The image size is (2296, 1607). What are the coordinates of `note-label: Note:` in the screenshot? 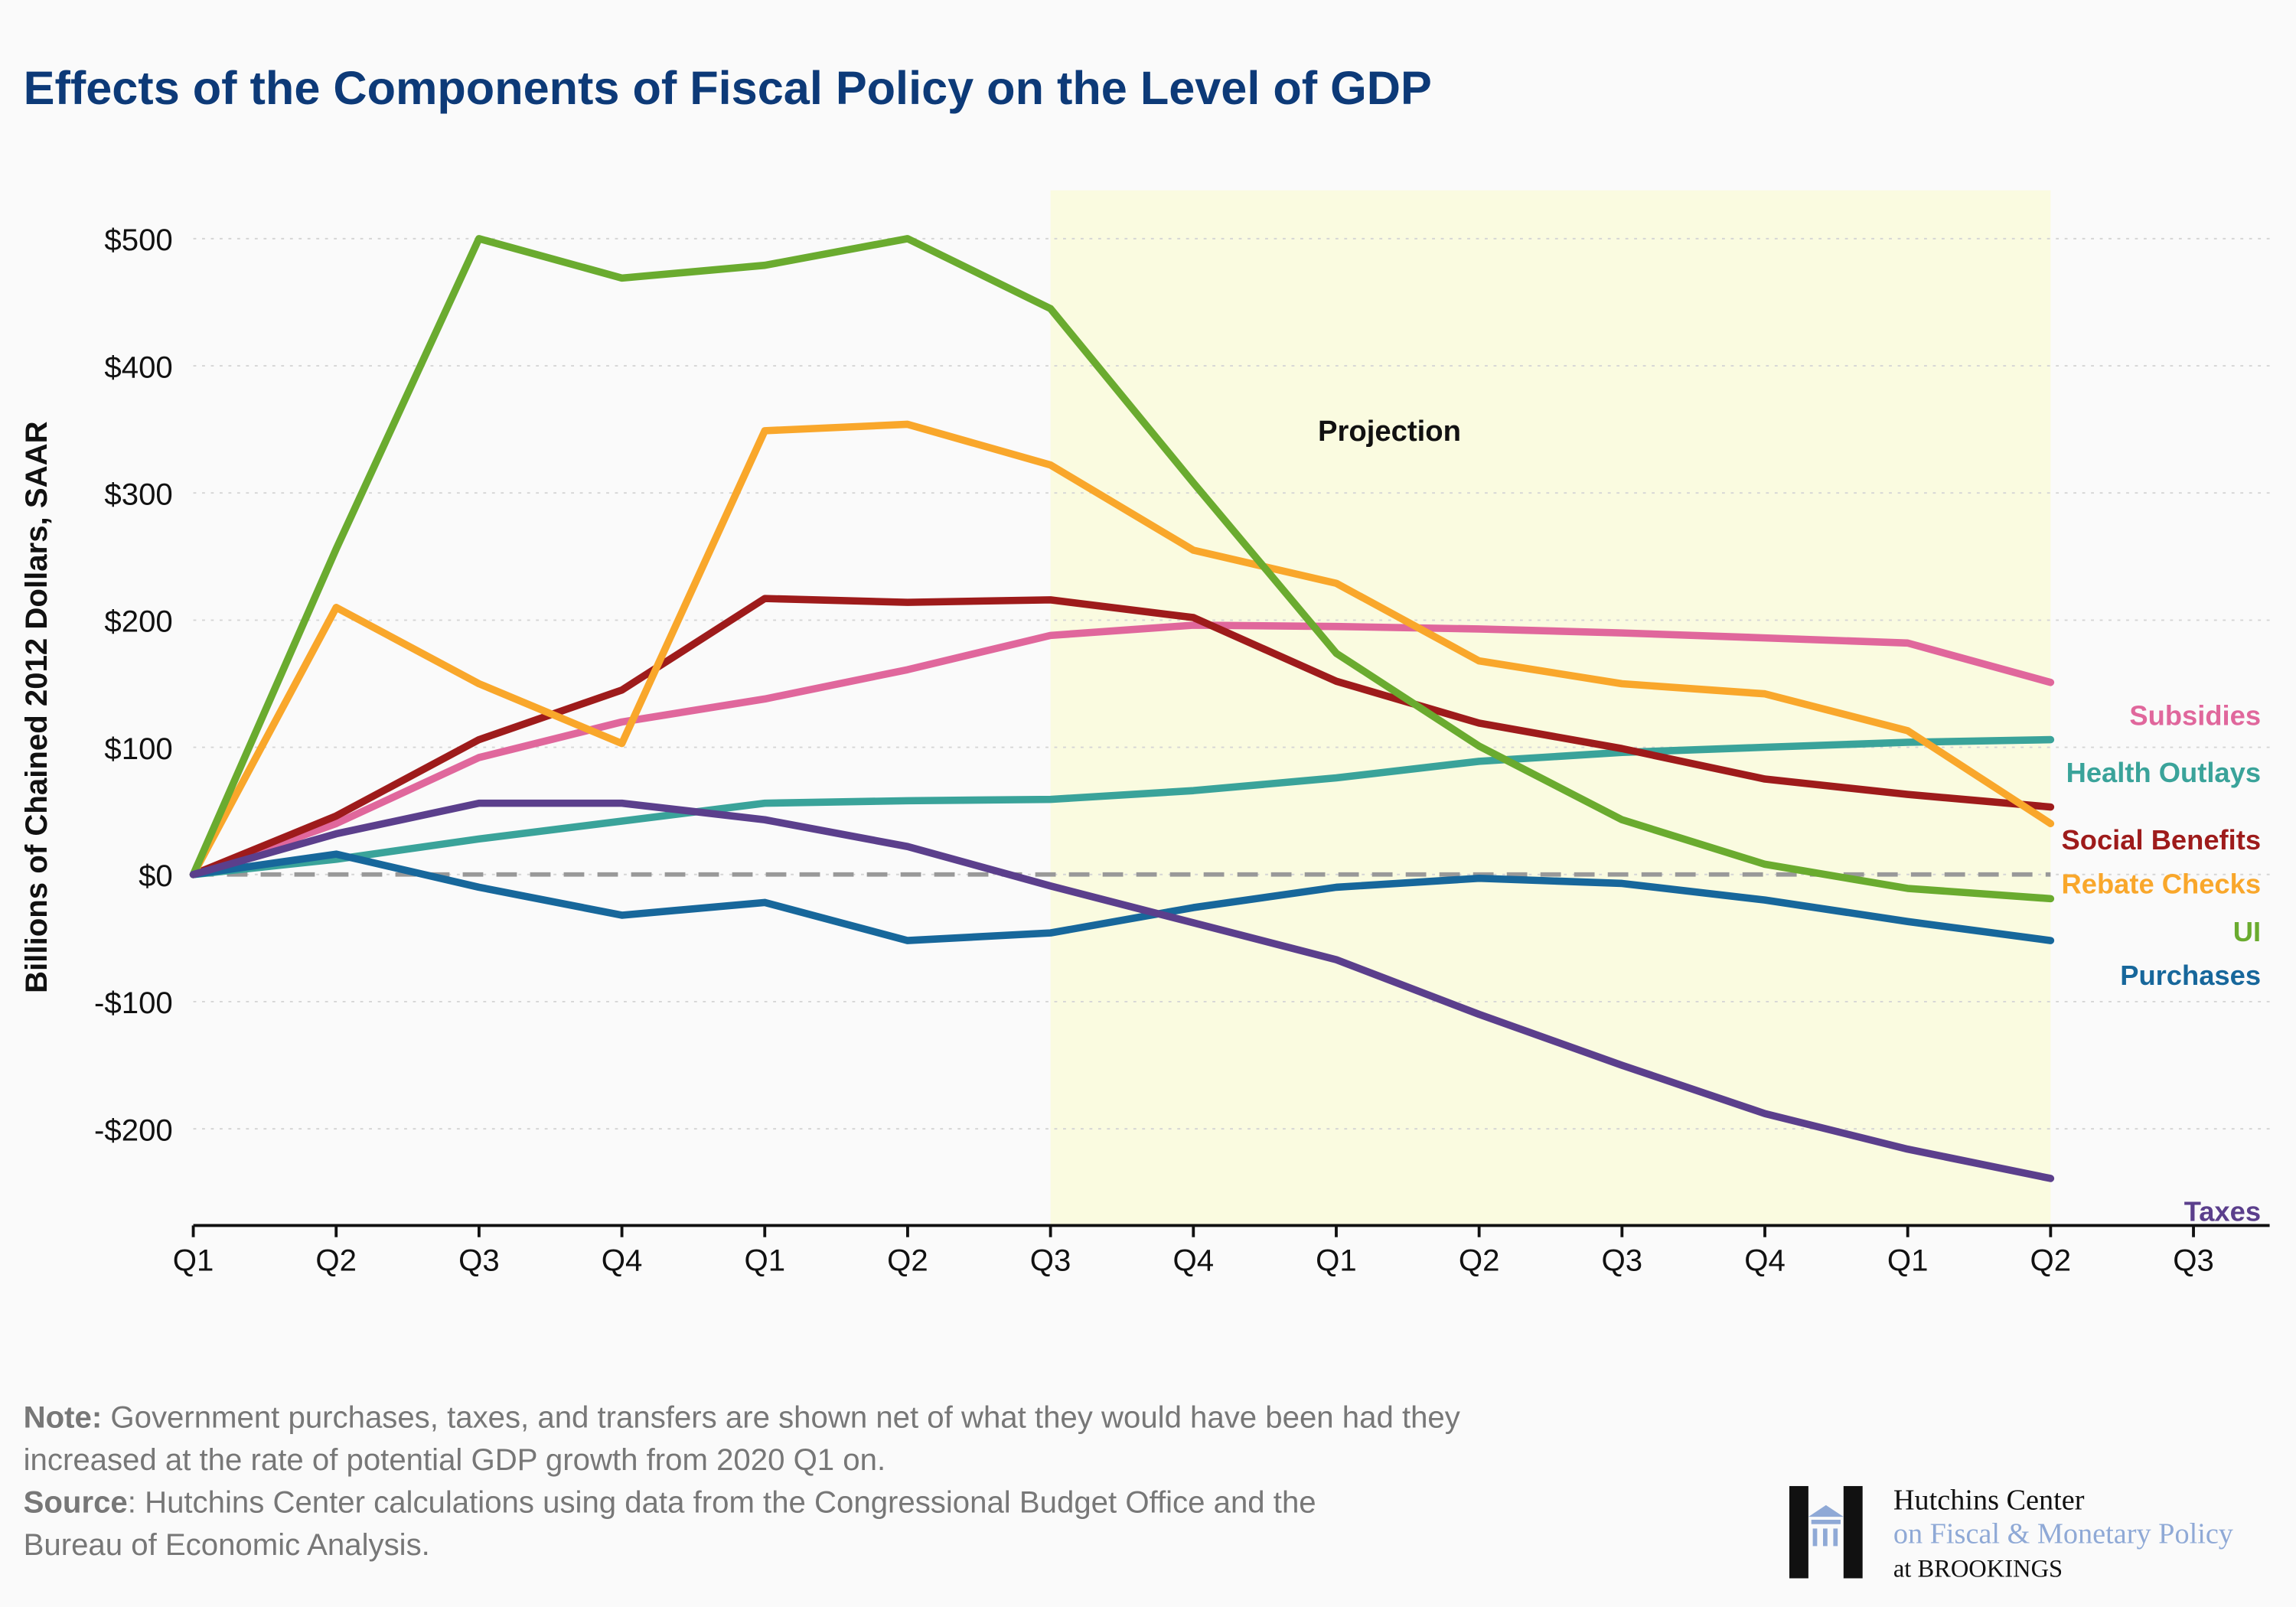 It's located at (63, 1417).